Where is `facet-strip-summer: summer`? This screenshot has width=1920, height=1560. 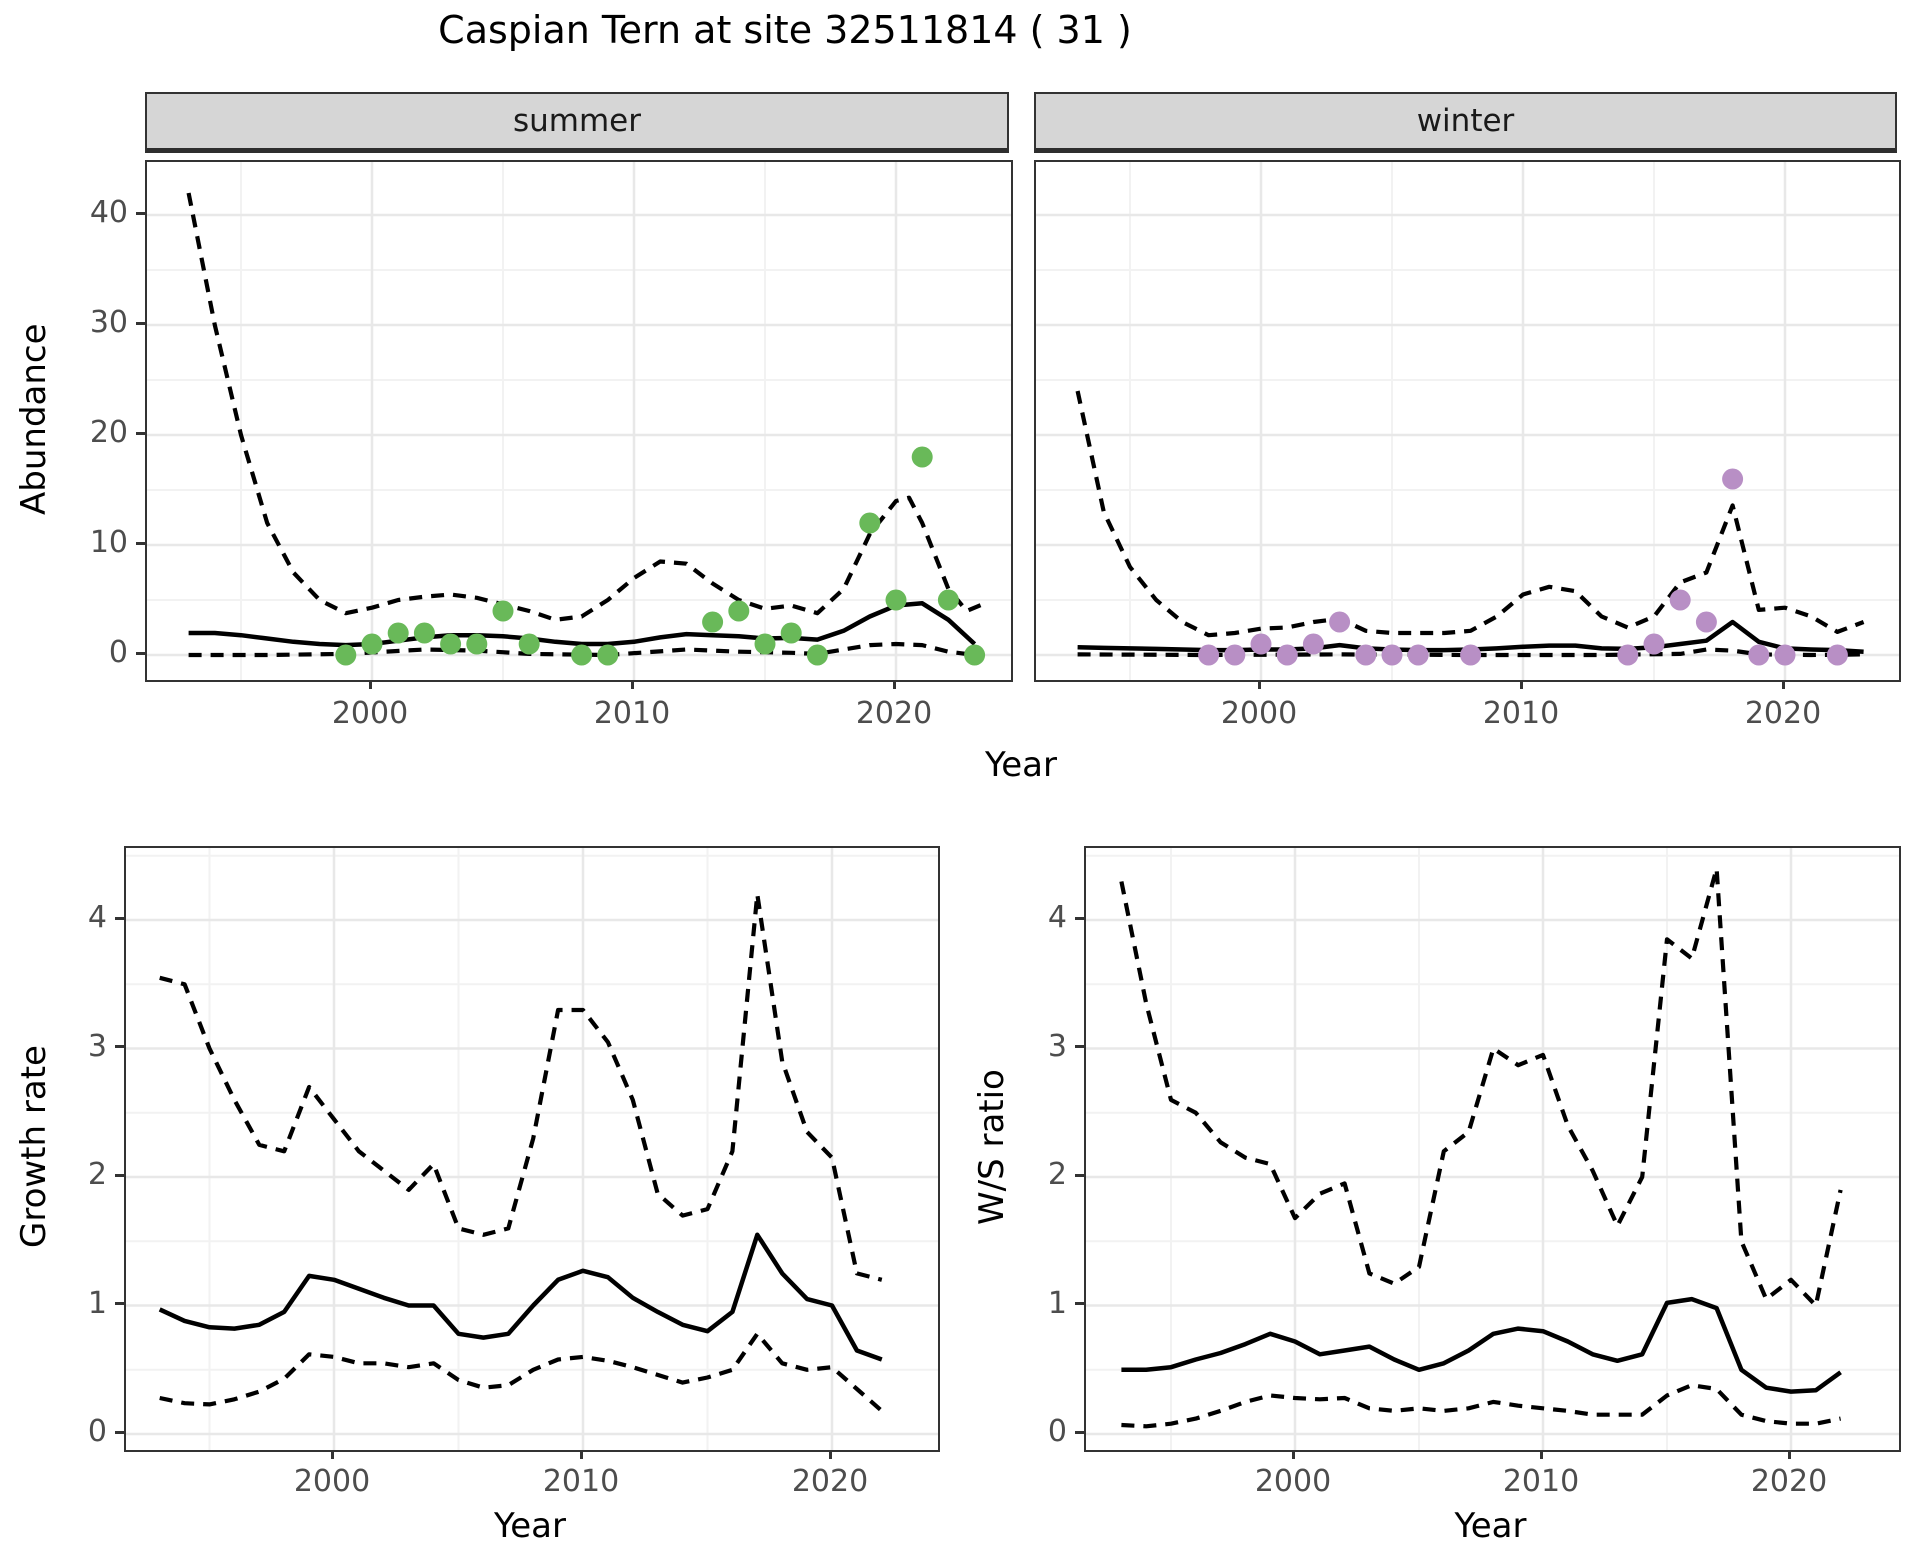
facet-strip-summer: summer is located at coordinates (577, 122).